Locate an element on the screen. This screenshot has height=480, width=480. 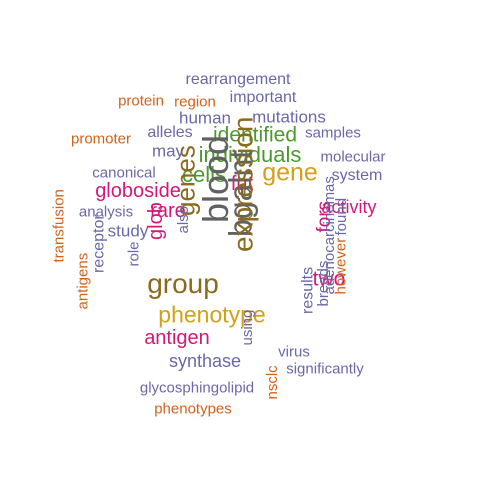
word-synthase: synthase is located at coordinates (205, 361).